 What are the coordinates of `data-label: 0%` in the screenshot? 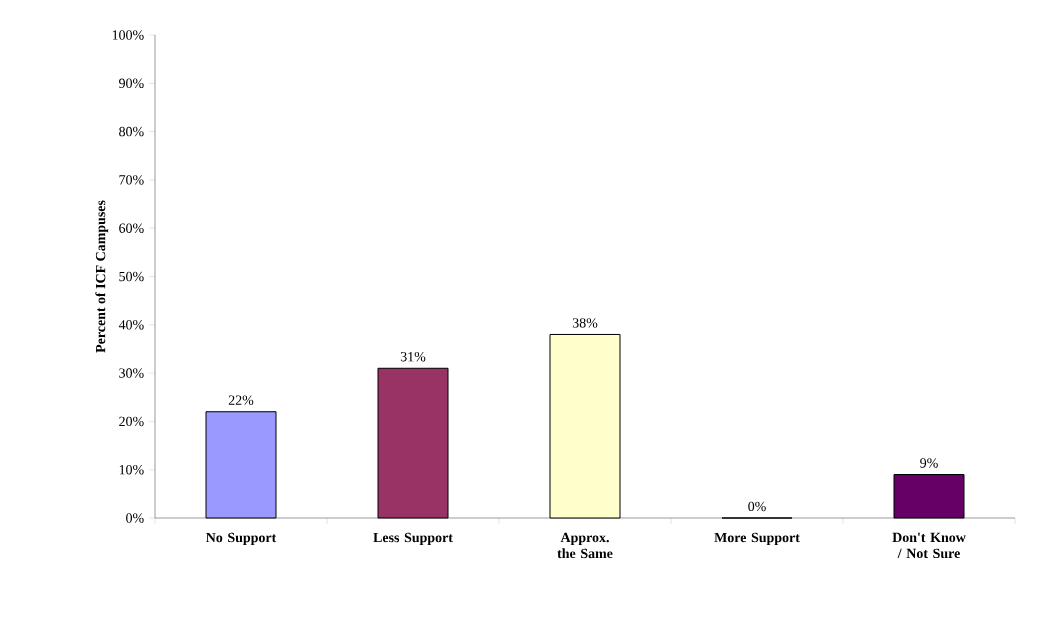 It's located at (757, 506).